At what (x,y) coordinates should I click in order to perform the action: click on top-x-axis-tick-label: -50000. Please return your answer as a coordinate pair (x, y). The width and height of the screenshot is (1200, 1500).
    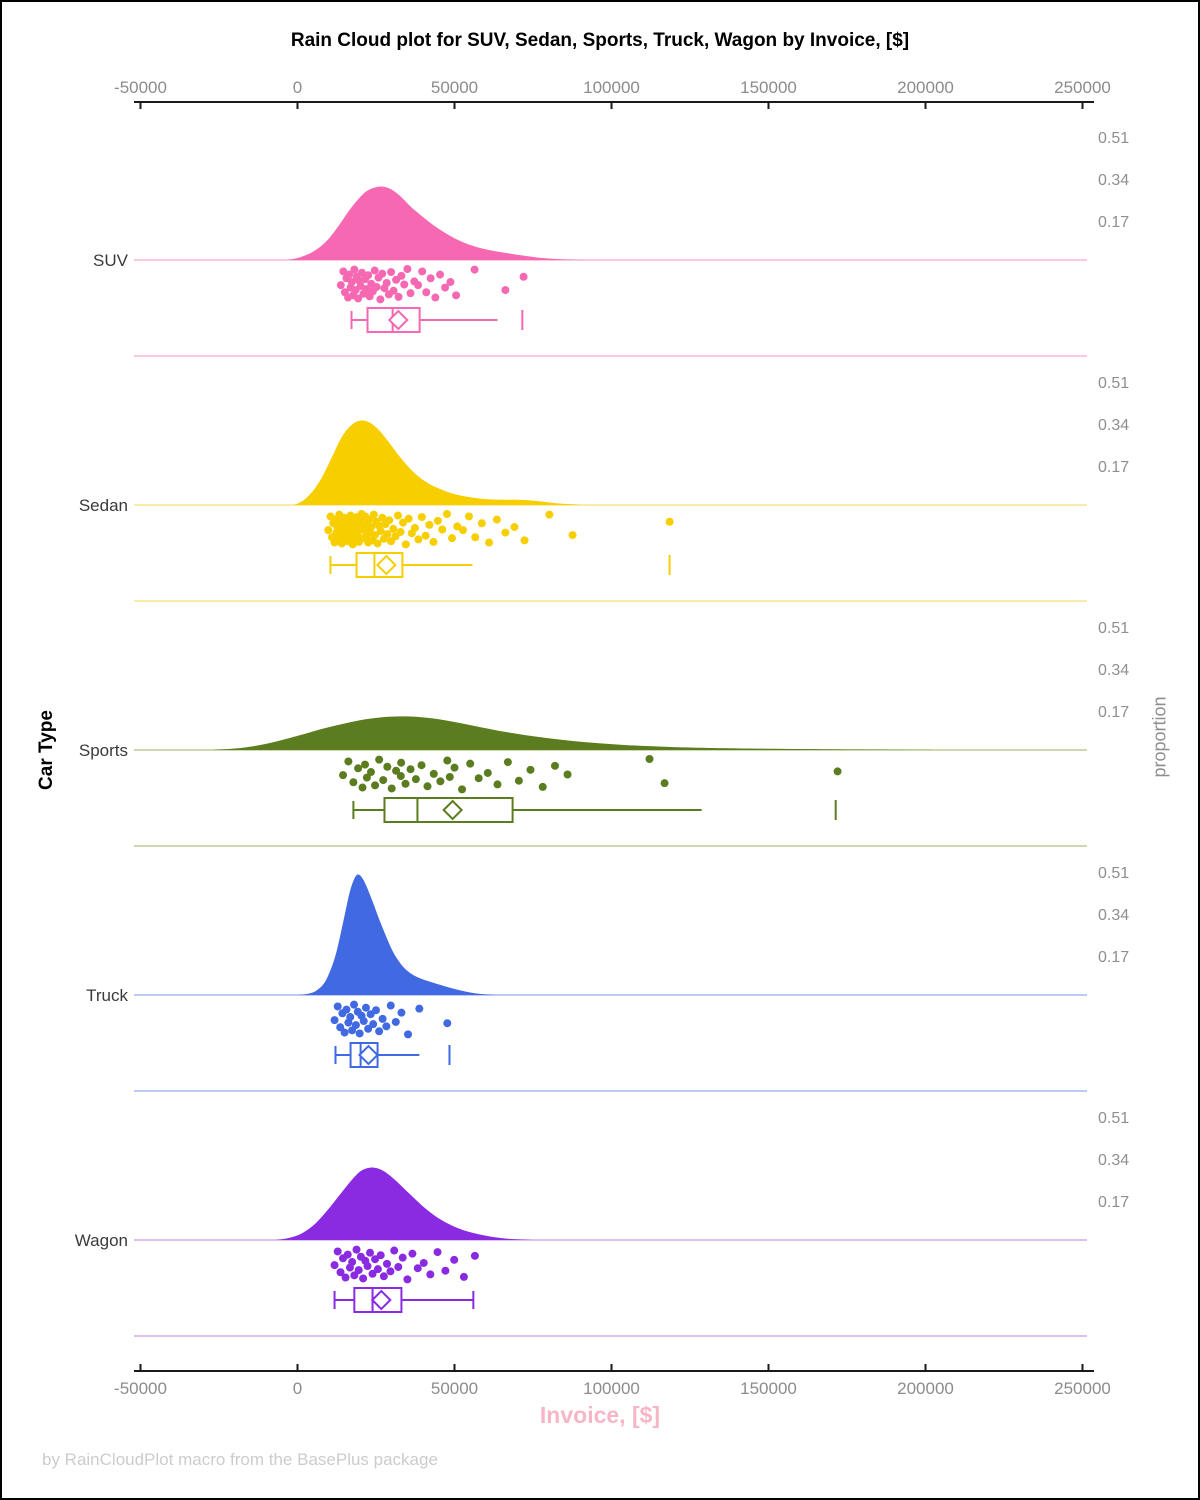
    Looking at the image, I should click on (140, 87).